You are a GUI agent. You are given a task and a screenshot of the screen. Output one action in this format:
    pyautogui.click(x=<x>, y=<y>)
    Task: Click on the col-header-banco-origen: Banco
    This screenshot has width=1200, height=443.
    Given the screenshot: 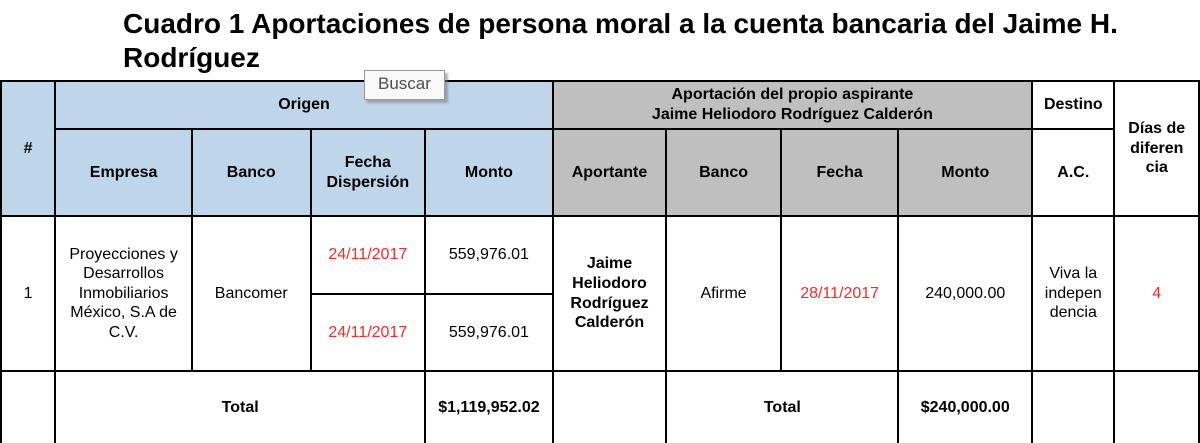 What is the action you would take?
    pyautogui.click(x=251, y=172)
    